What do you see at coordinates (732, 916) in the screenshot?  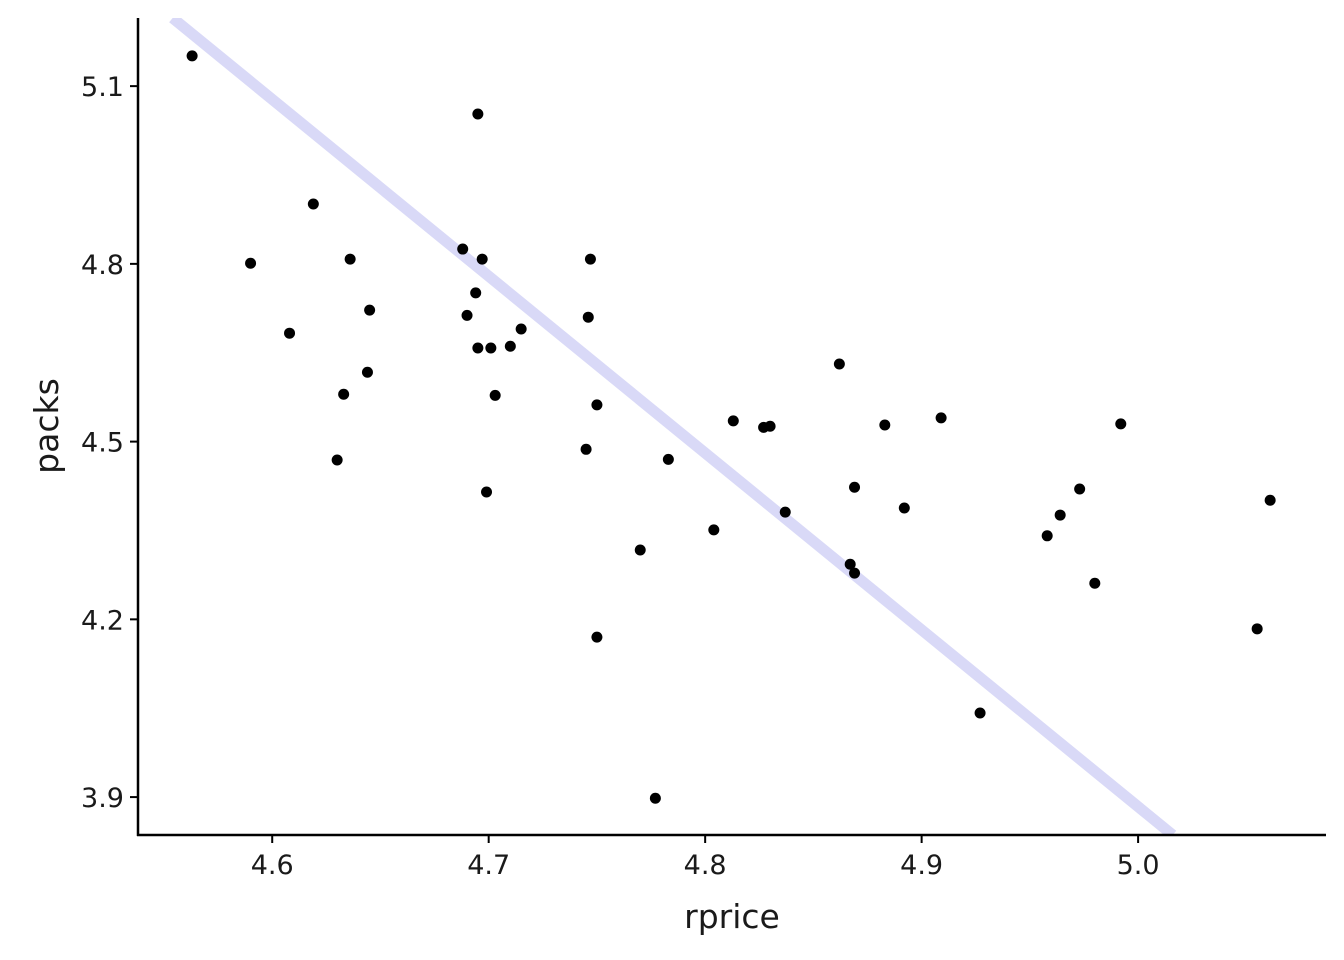 I see `x-axis-title: rprice` at bounding box center [732, 916].